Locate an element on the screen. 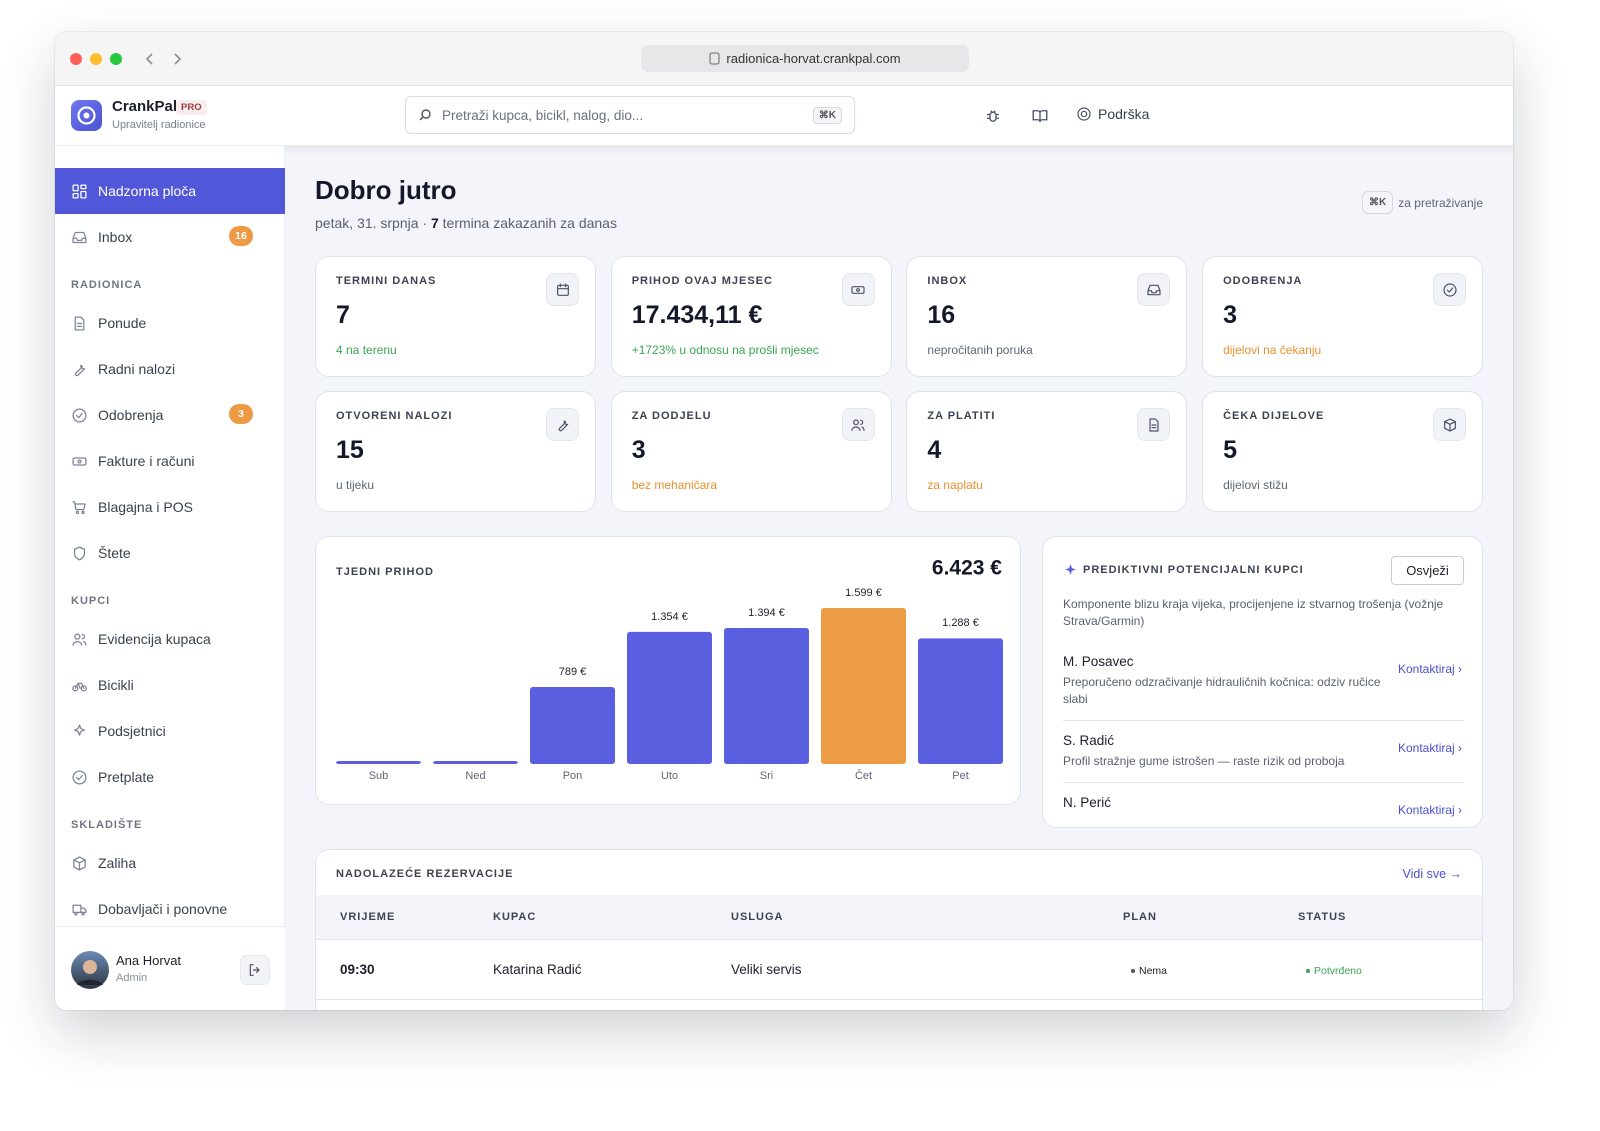 The height and width of the screenshot is (1131, 1600). stat-icon is located at coordinates (1450, 424).